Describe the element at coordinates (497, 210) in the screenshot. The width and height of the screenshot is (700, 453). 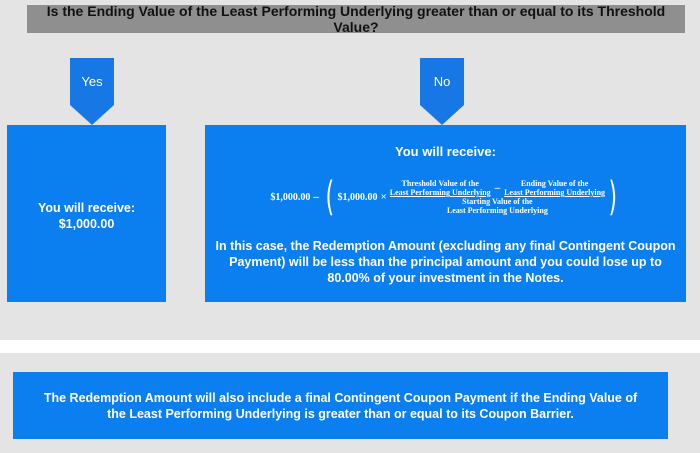
I see `starting-line2: Least Performing Underlying` at that location.